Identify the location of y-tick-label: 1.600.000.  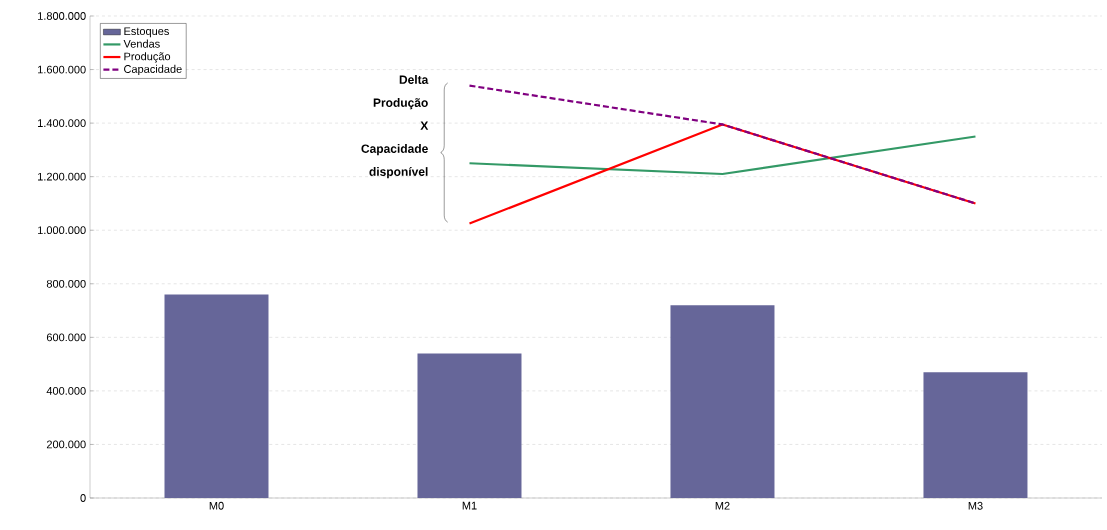
(62, 69).